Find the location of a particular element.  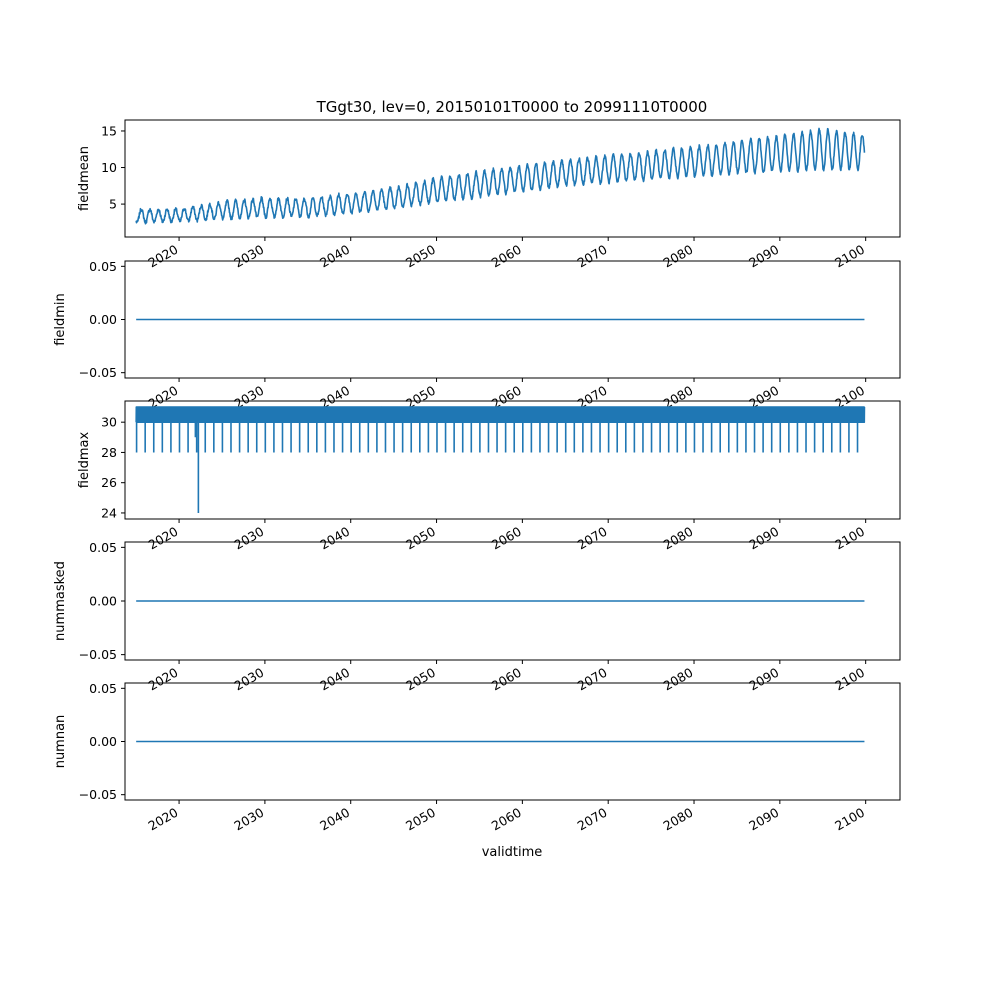

nummasked-ytick-label: 0.05 is located at coordinates (103, 547).